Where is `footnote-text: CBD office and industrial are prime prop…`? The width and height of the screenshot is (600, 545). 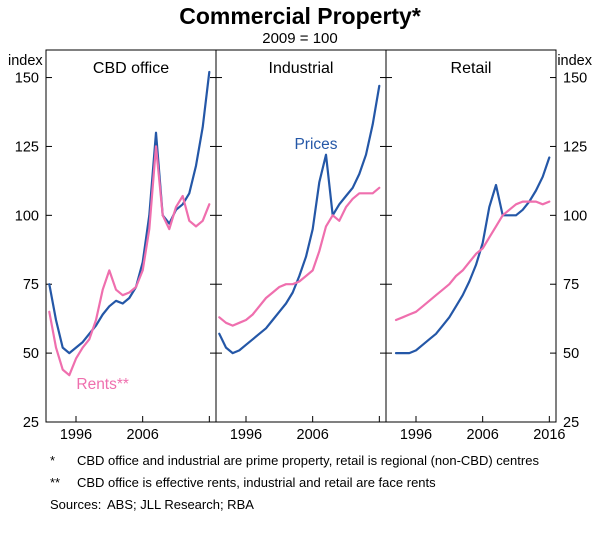 footnote-text: CBD office and industrial are prime prop… is located at coordinates (308, 460).